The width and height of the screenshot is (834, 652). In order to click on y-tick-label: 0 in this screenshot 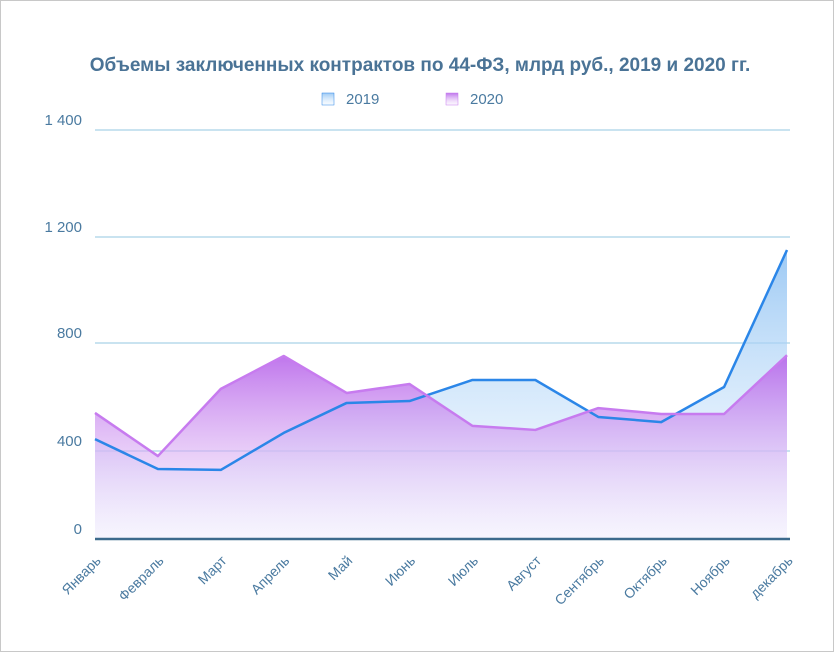, I will do `click(78, 529)`.